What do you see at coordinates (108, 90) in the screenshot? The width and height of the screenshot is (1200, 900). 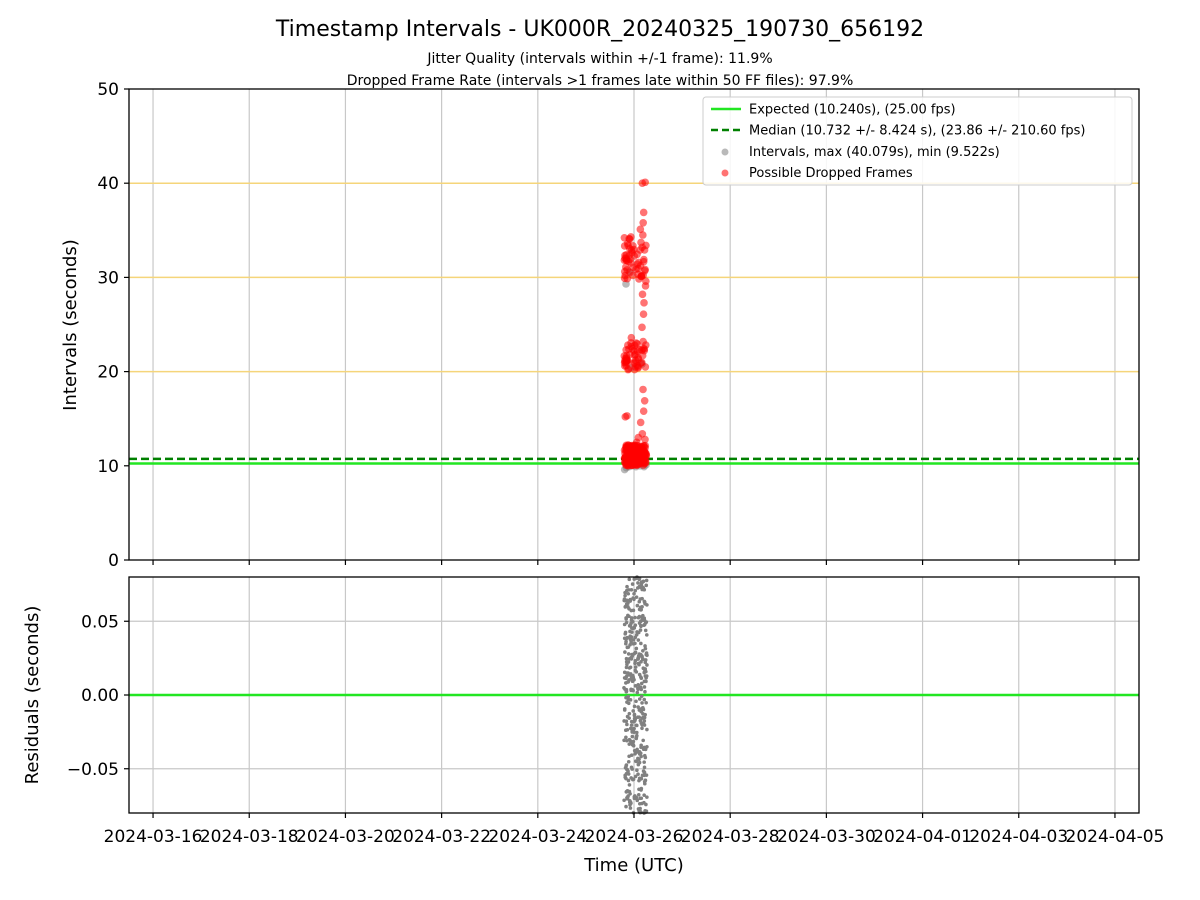 I see `intervals-y-tick-label: 50` at bounding box center [108, 90].